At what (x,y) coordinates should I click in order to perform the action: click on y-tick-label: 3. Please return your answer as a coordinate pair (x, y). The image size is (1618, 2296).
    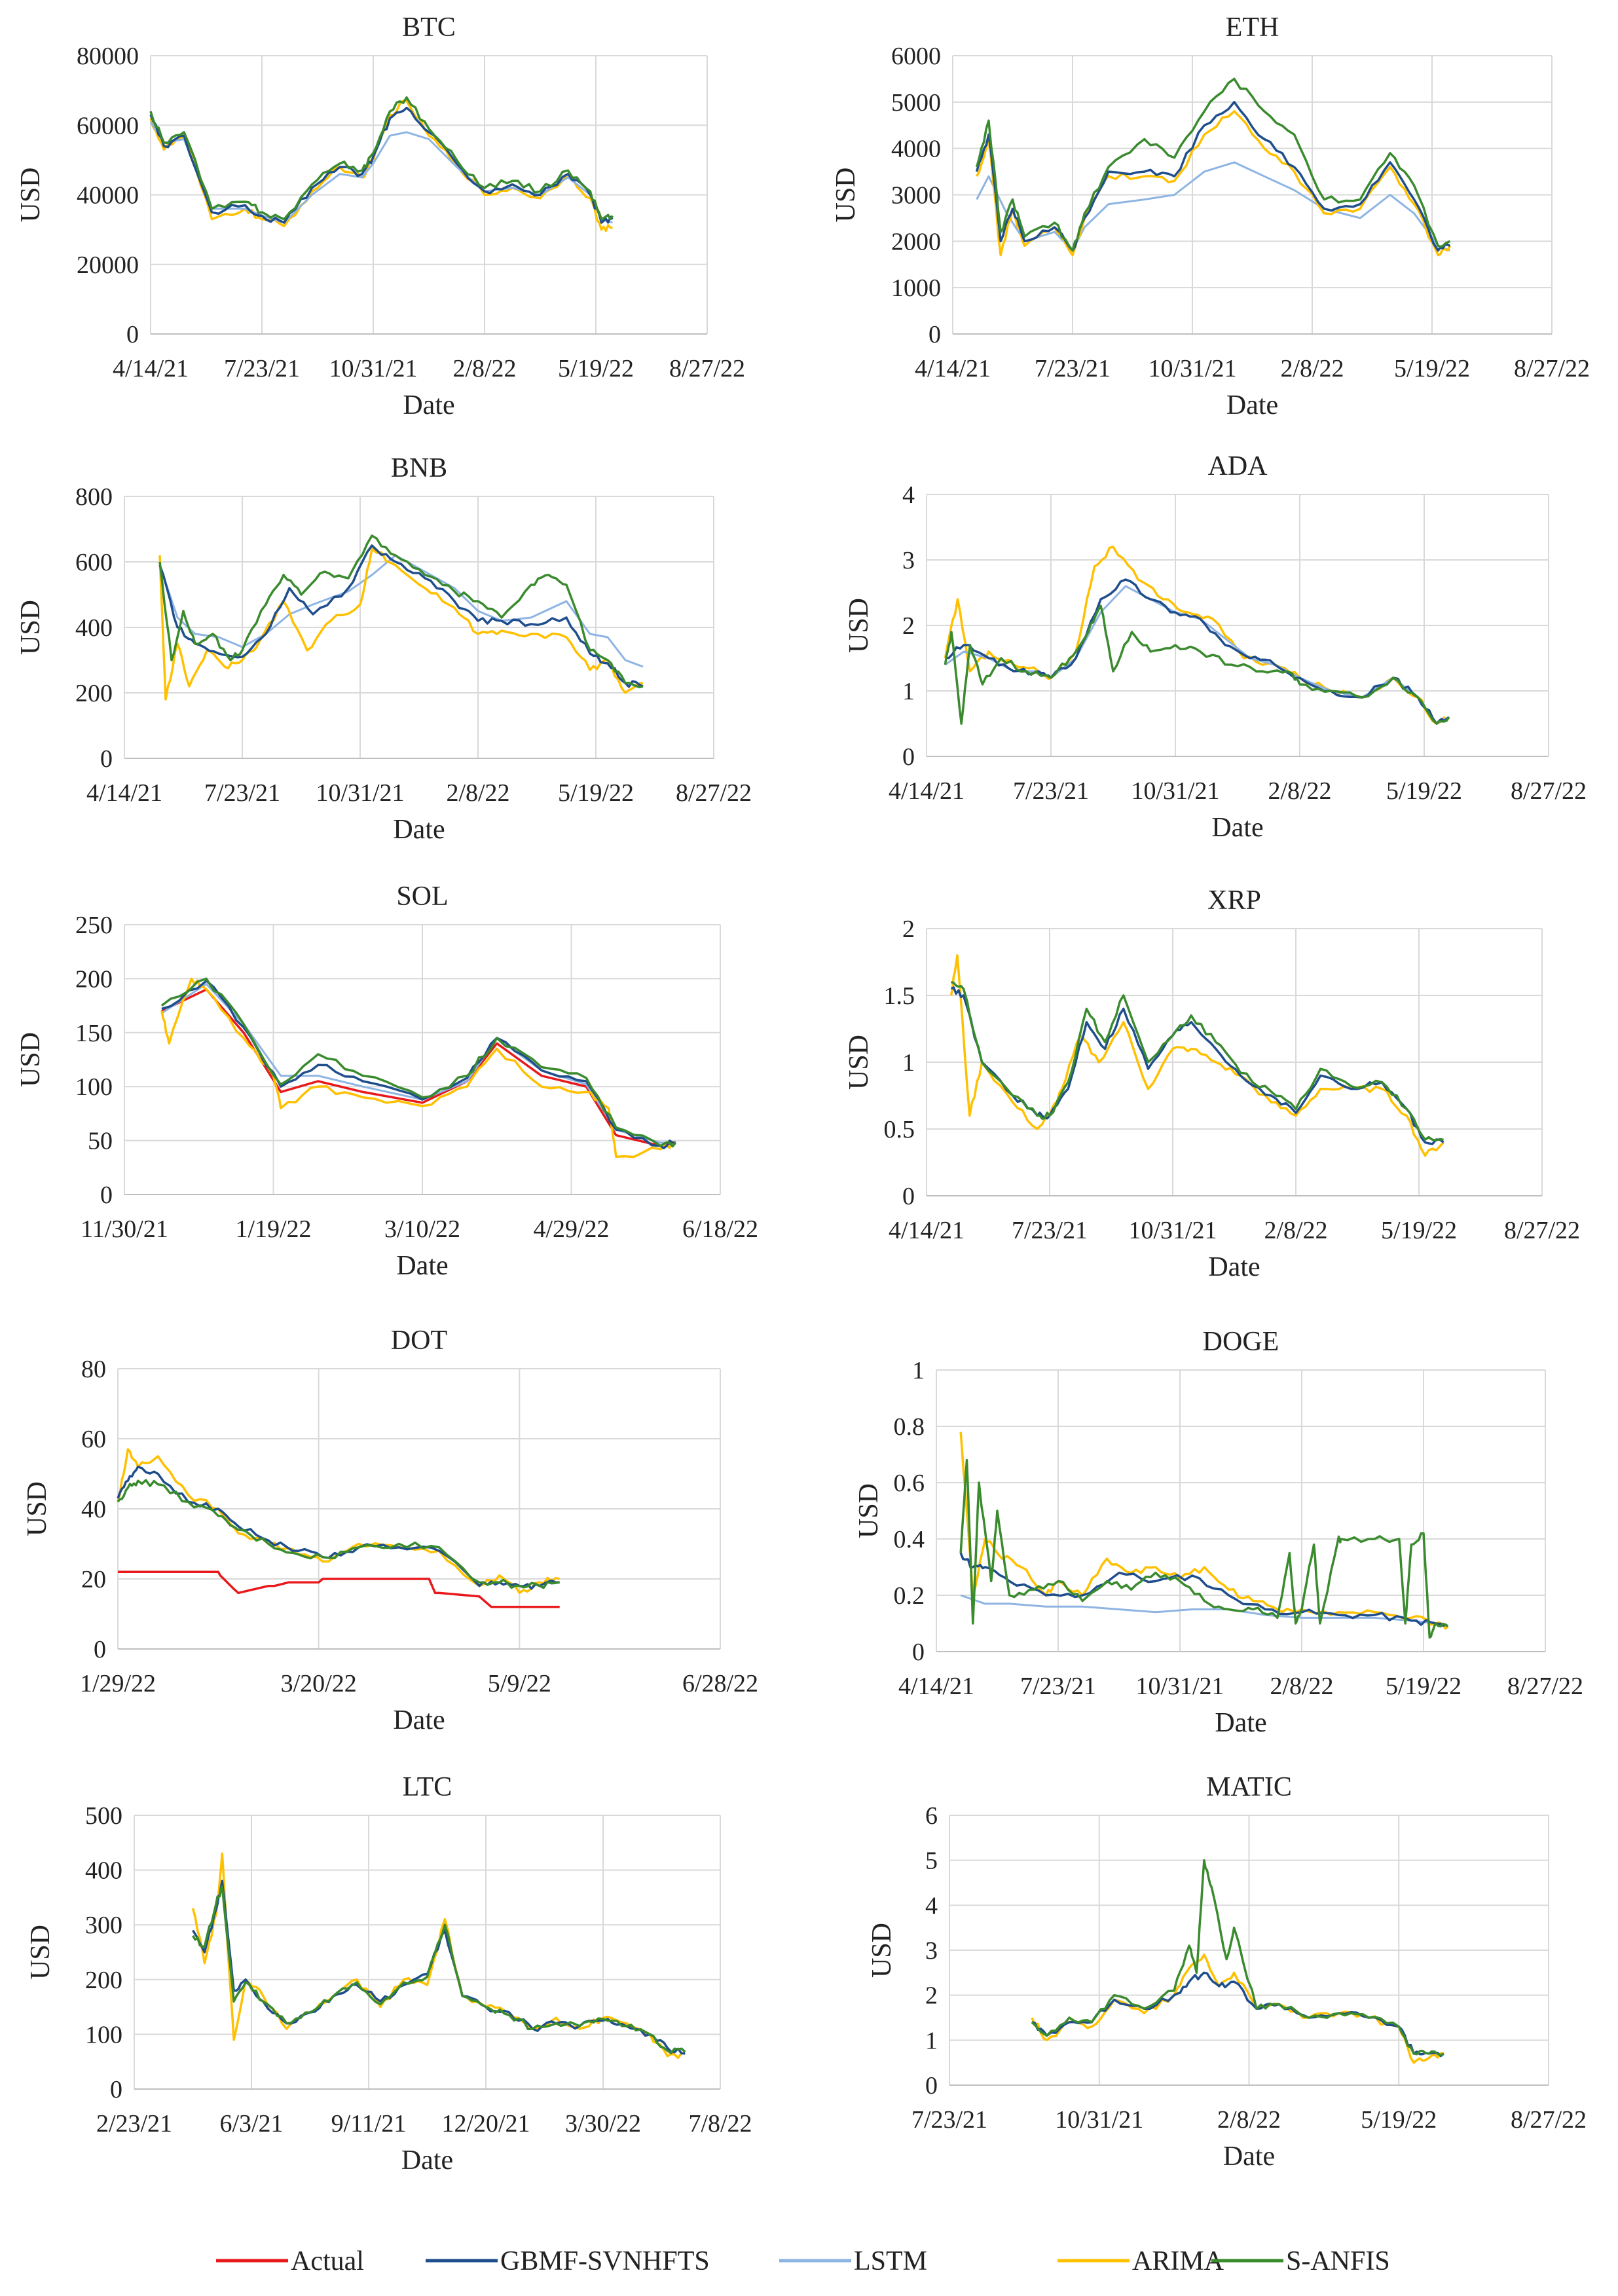
    Looking at the image, I should click on (908, 561).